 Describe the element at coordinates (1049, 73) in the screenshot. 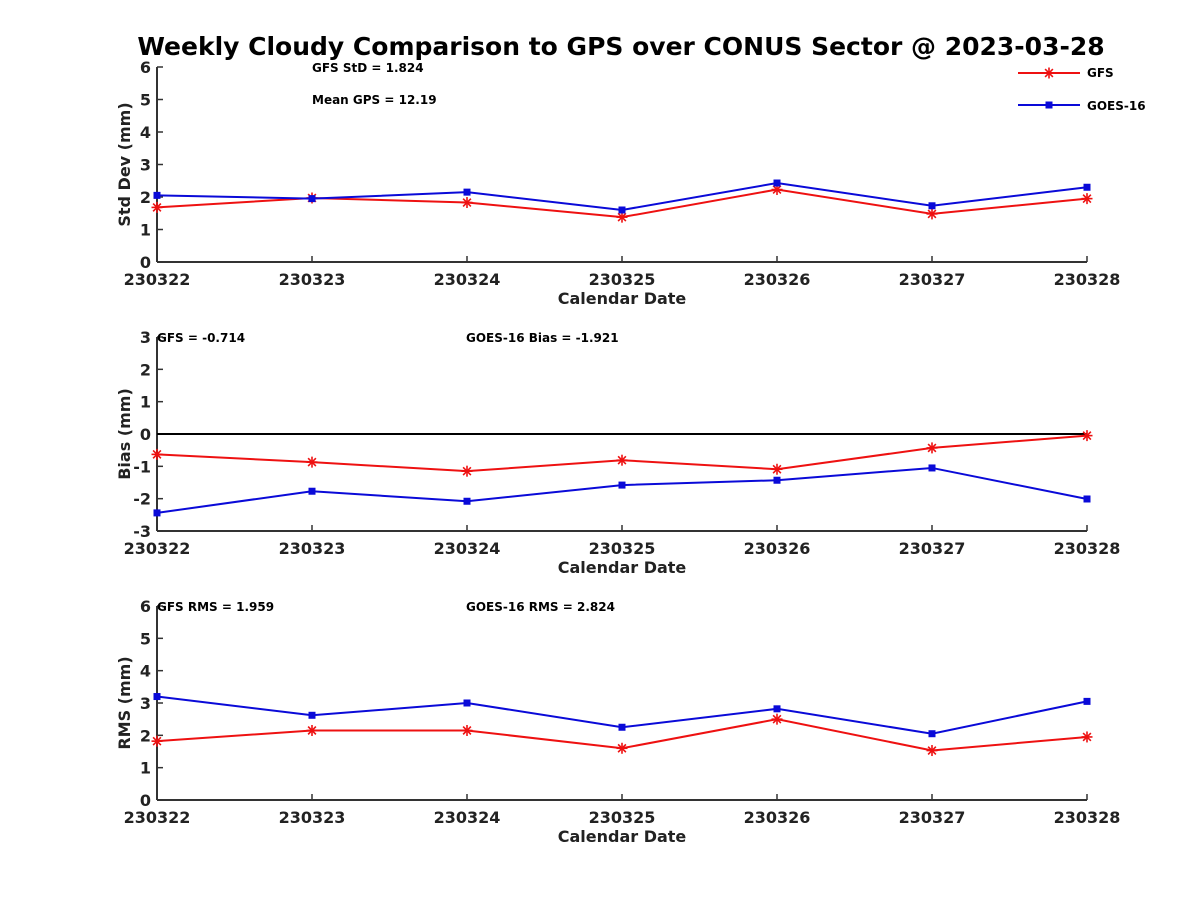

I see `legend-gfs-asterisk` at that location.